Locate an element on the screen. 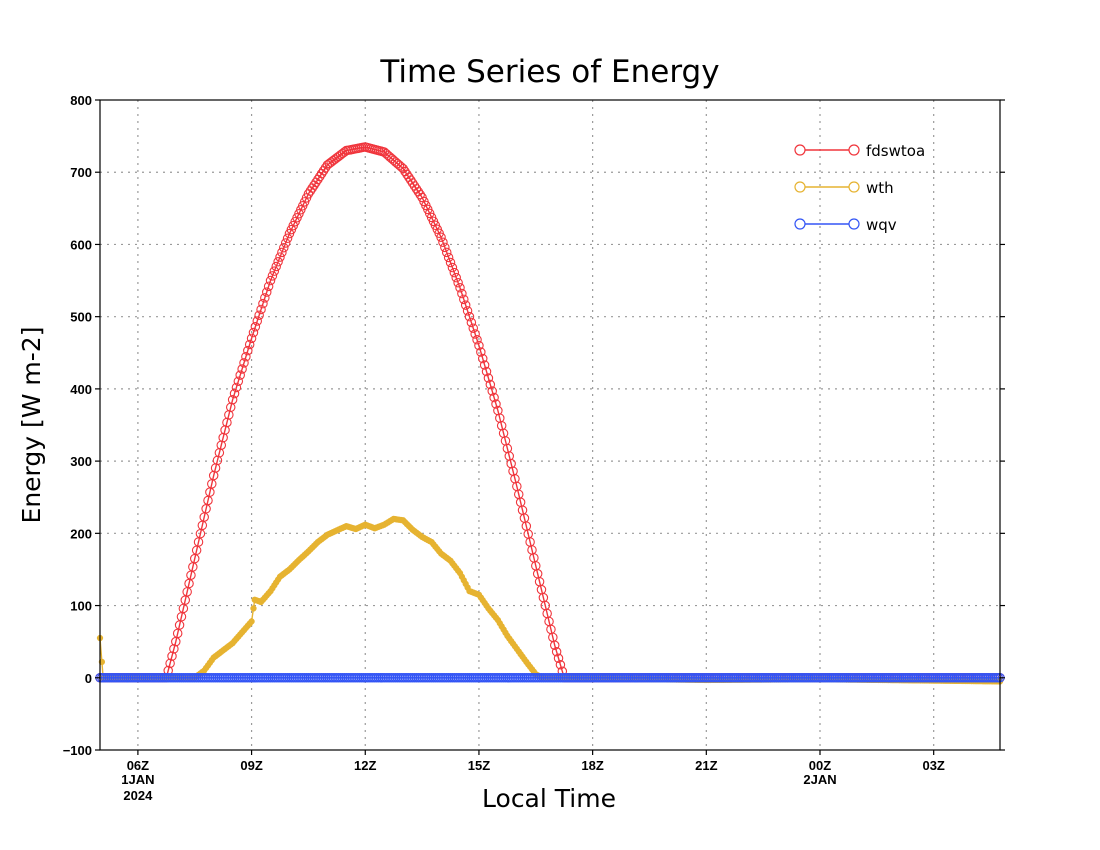 This screenshot has width=1100, height=850. x-tick-label: 03Z is located at coordinates (933, 765).